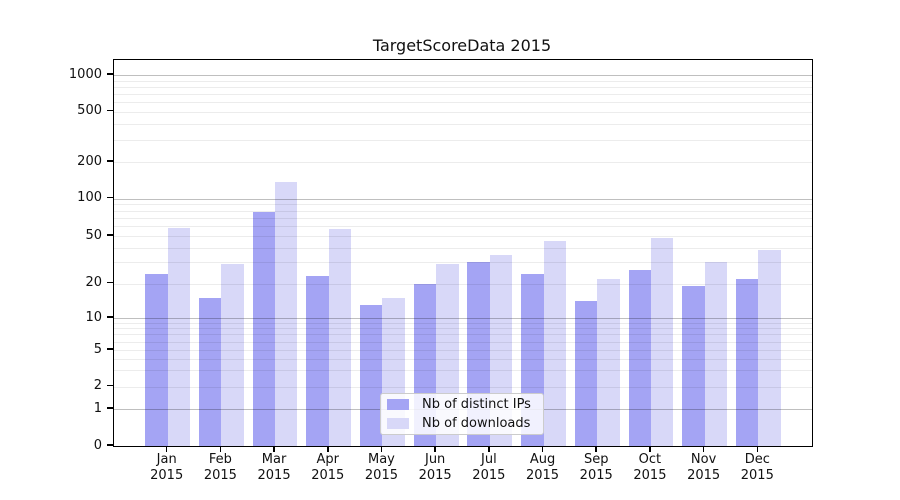 This screenshot has width=900, height=500. What do you see at coordinates (608, 362) in the screenshot?
I see `bar-downloads-sep` at bounding box center [608, 362].